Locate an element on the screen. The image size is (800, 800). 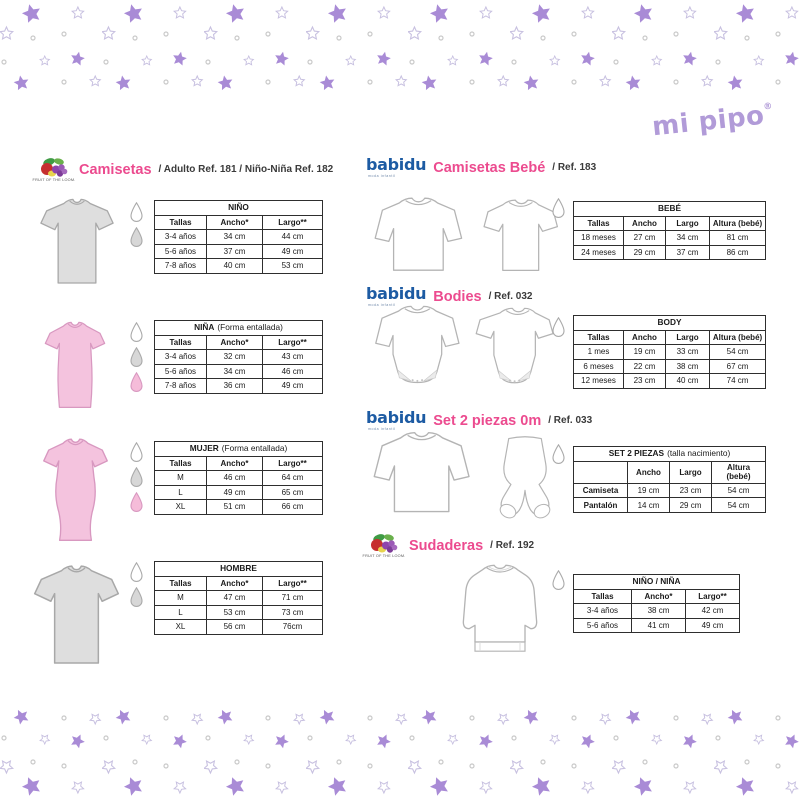
table-row: 12 meses 23 cm 40 cm 74 cm is located at coordinates (670, 381).